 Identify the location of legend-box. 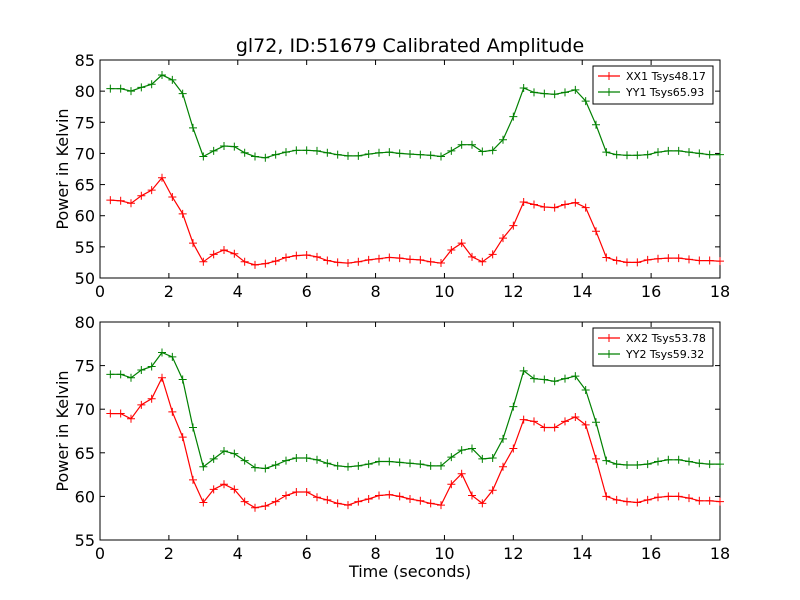
(653, 347).